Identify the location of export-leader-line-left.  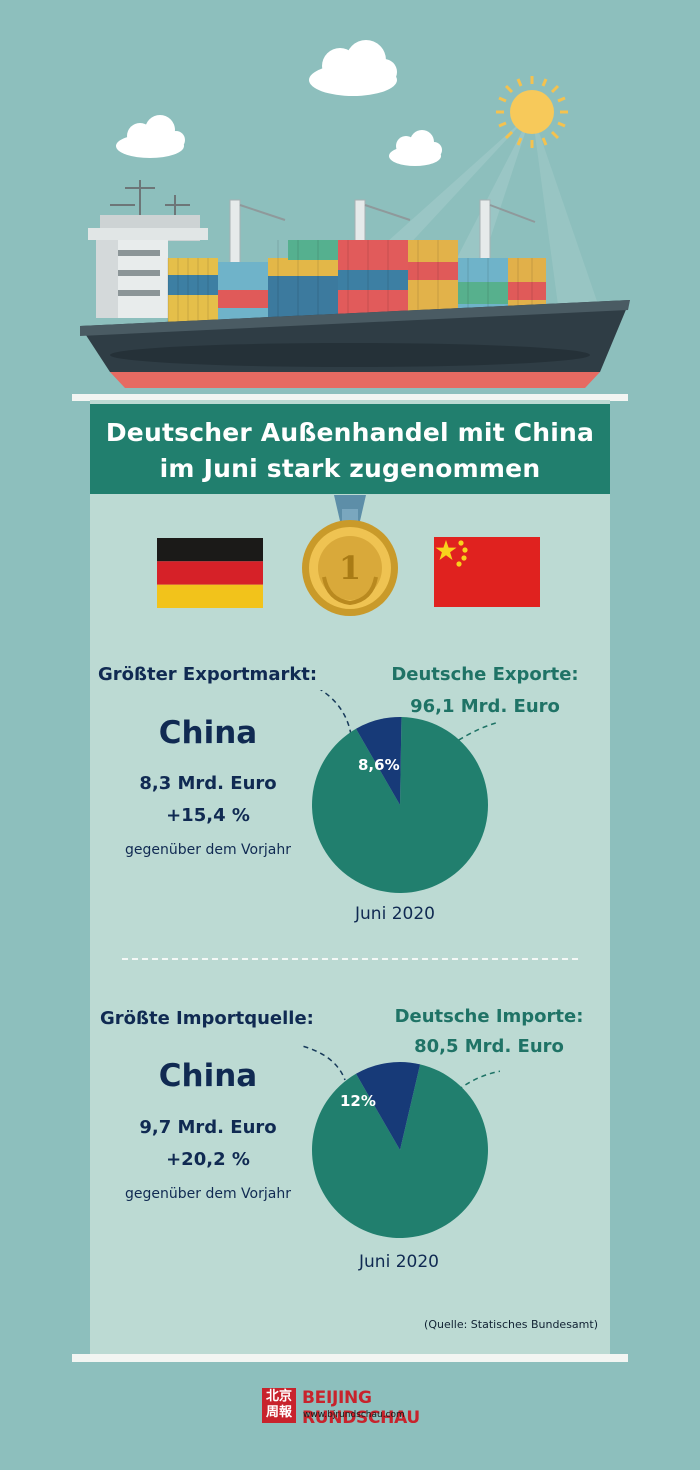
(335, 713).